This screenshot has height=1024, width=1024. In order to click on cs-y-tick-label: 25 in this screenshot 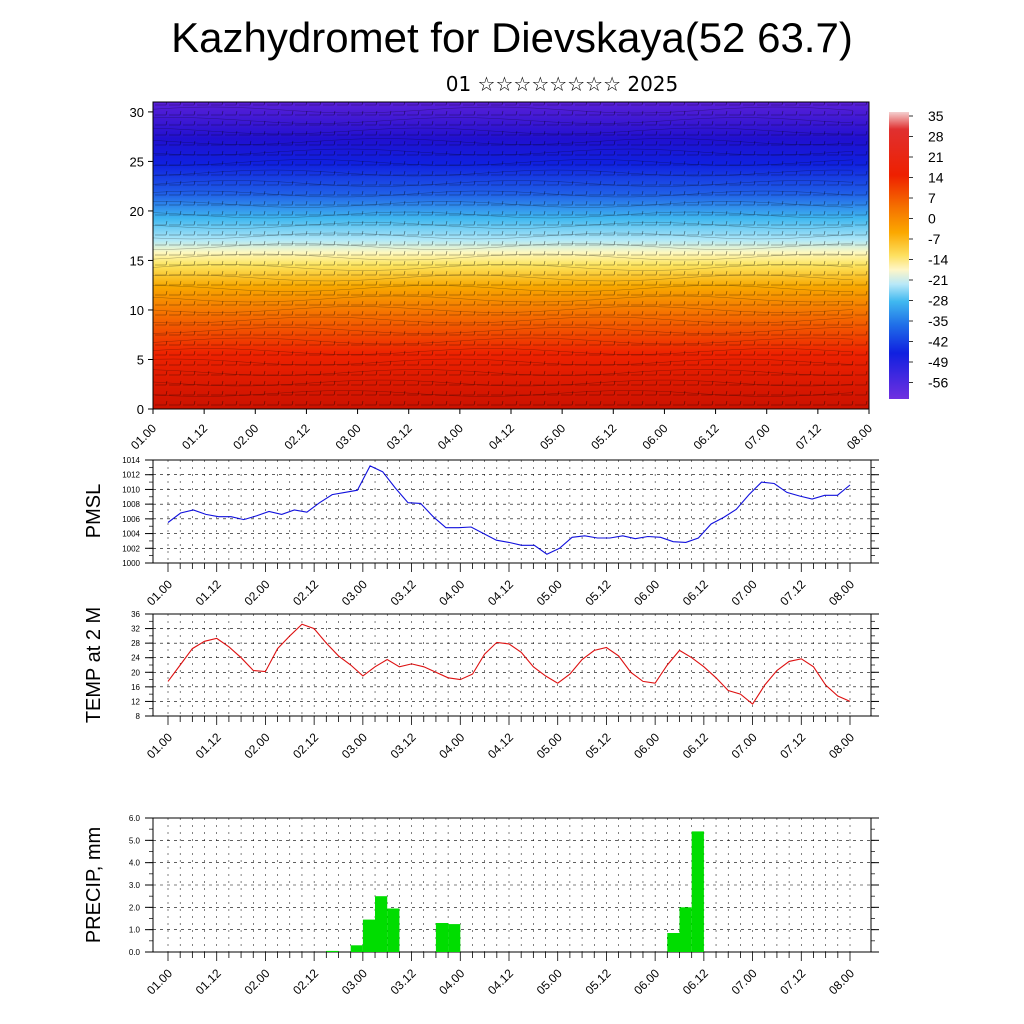, I will do `click(137, 161)`.